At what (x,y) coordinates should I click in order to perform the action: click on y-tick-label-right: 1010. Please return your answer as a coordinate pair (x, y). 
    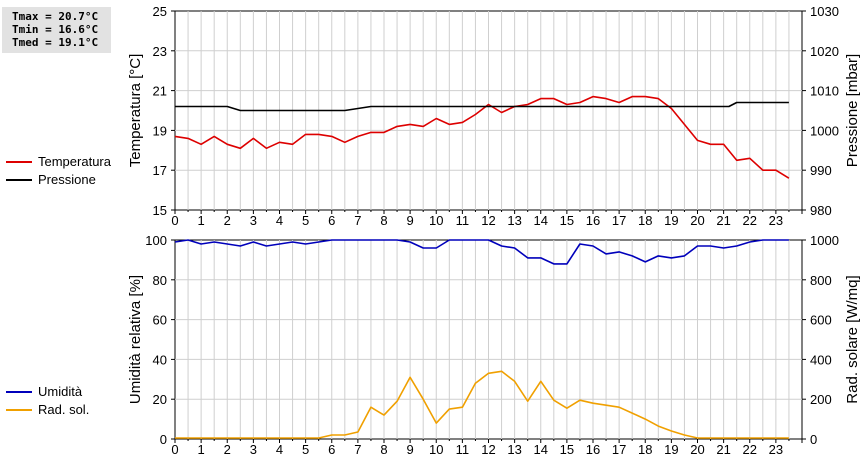
    Looking at the image, I should click on (824, 91).